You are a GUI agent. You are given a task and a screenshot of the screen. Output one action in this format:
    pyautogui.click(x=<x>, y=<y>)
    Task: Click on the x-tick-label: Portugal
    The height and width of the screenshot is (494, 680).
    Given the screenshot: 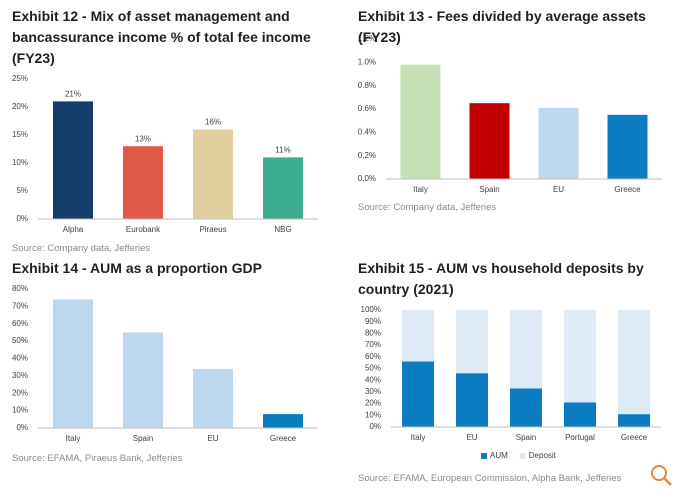 What is the action you would take?
    pyautogui.click(x=580, y=437)
    